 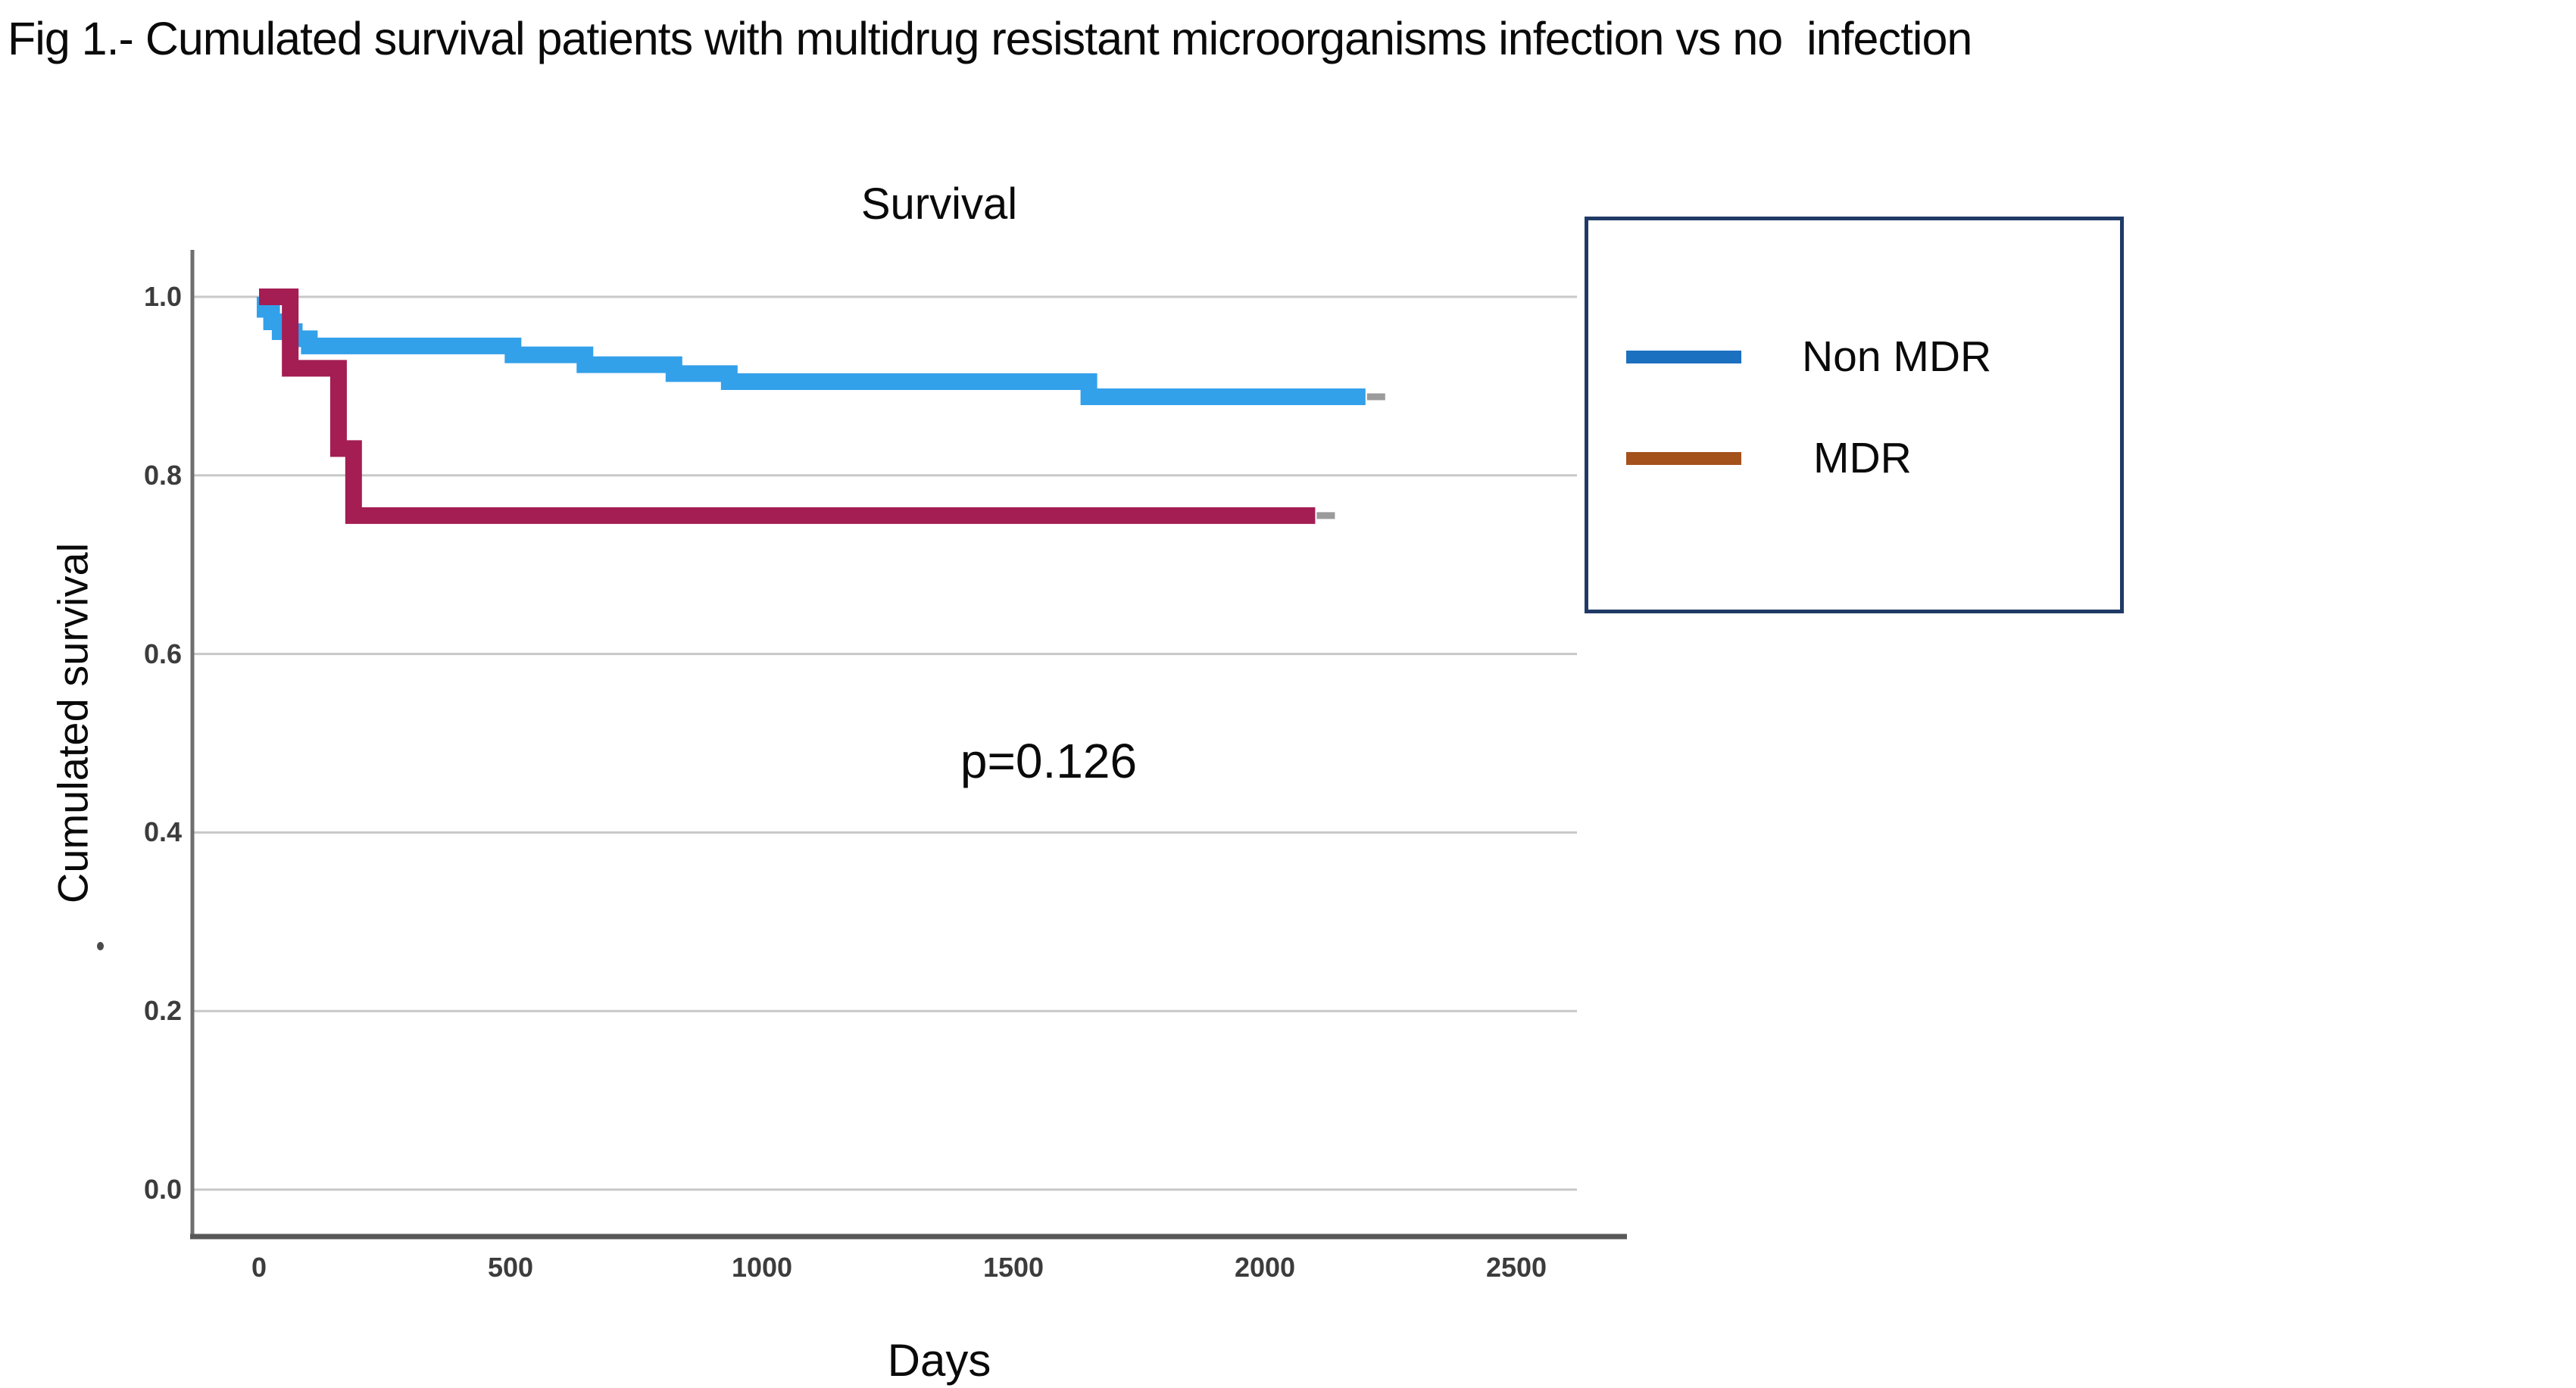 I want to click on non-mdr-legend-label: Non MDR, so click(x=1897, y=357).